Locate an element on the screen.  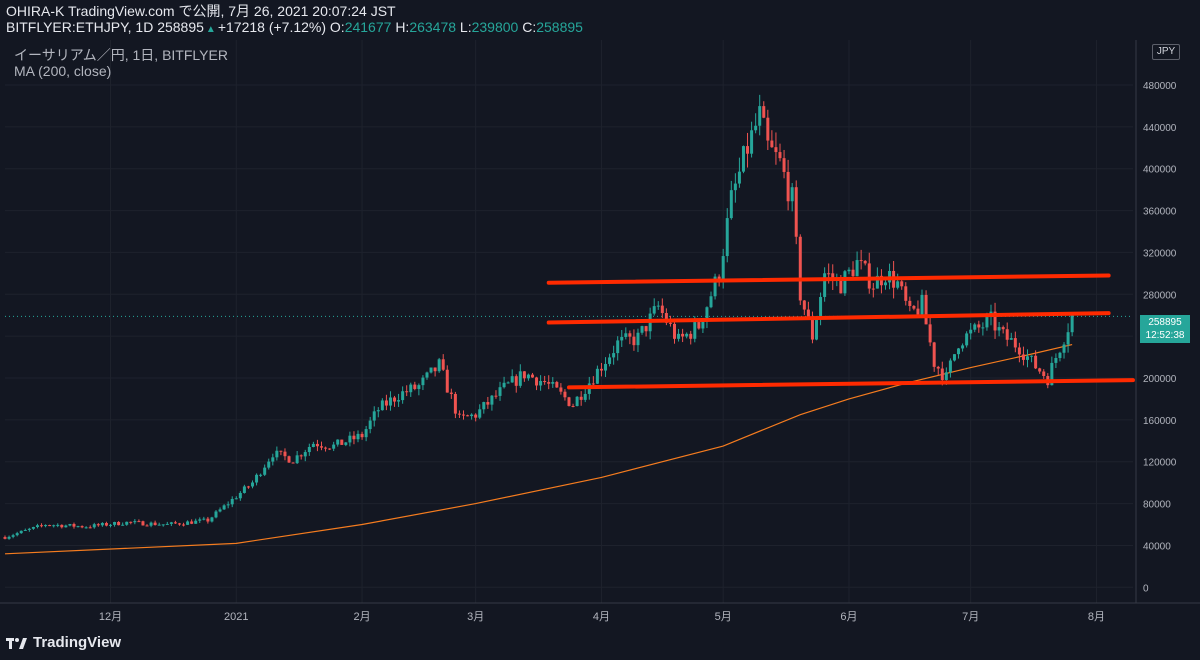
x-tick-label: 2021 is located at coordinates (236, 617).